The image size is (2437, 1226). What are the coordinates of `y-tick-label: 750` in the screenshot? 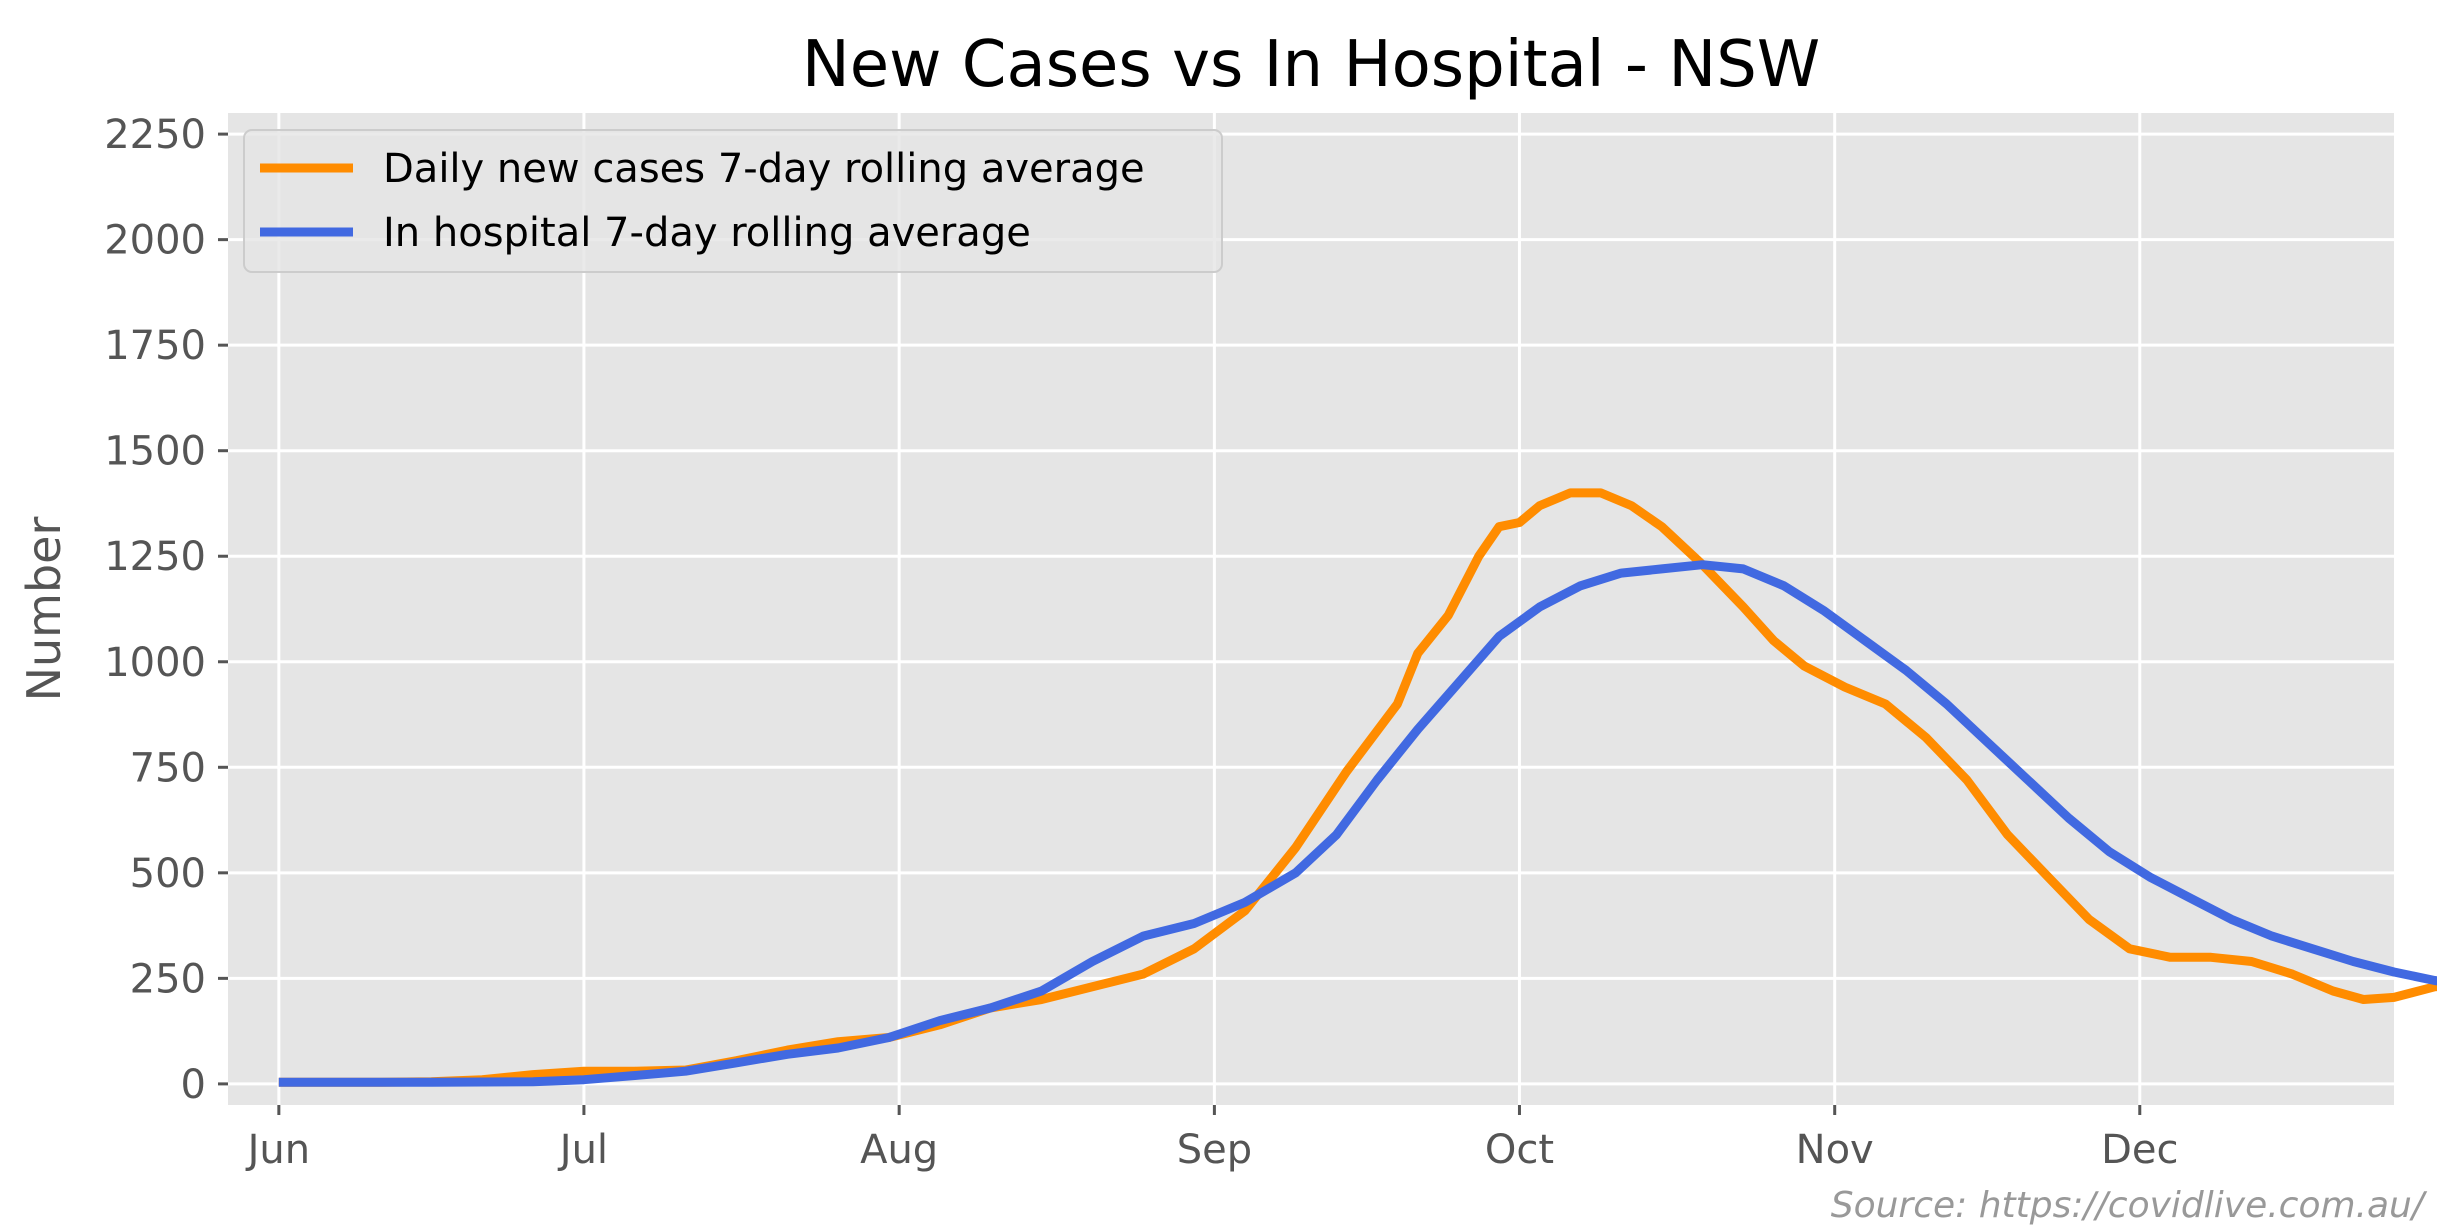 It's located at (168, 768).